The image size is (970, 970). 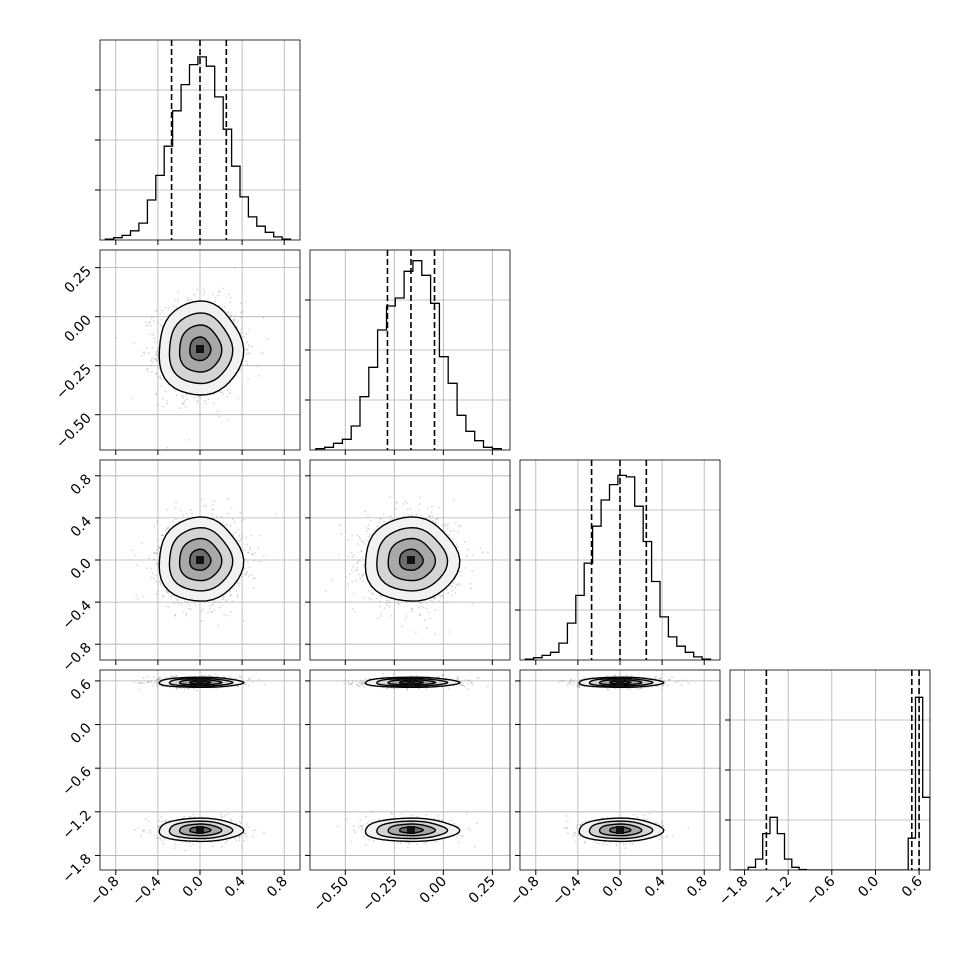 I want to click on panel-3-0: −0.8 −0.4 0.0 0.4 0.8−1.8−1.2−0.60.00.6, so click(x=180, y=789).